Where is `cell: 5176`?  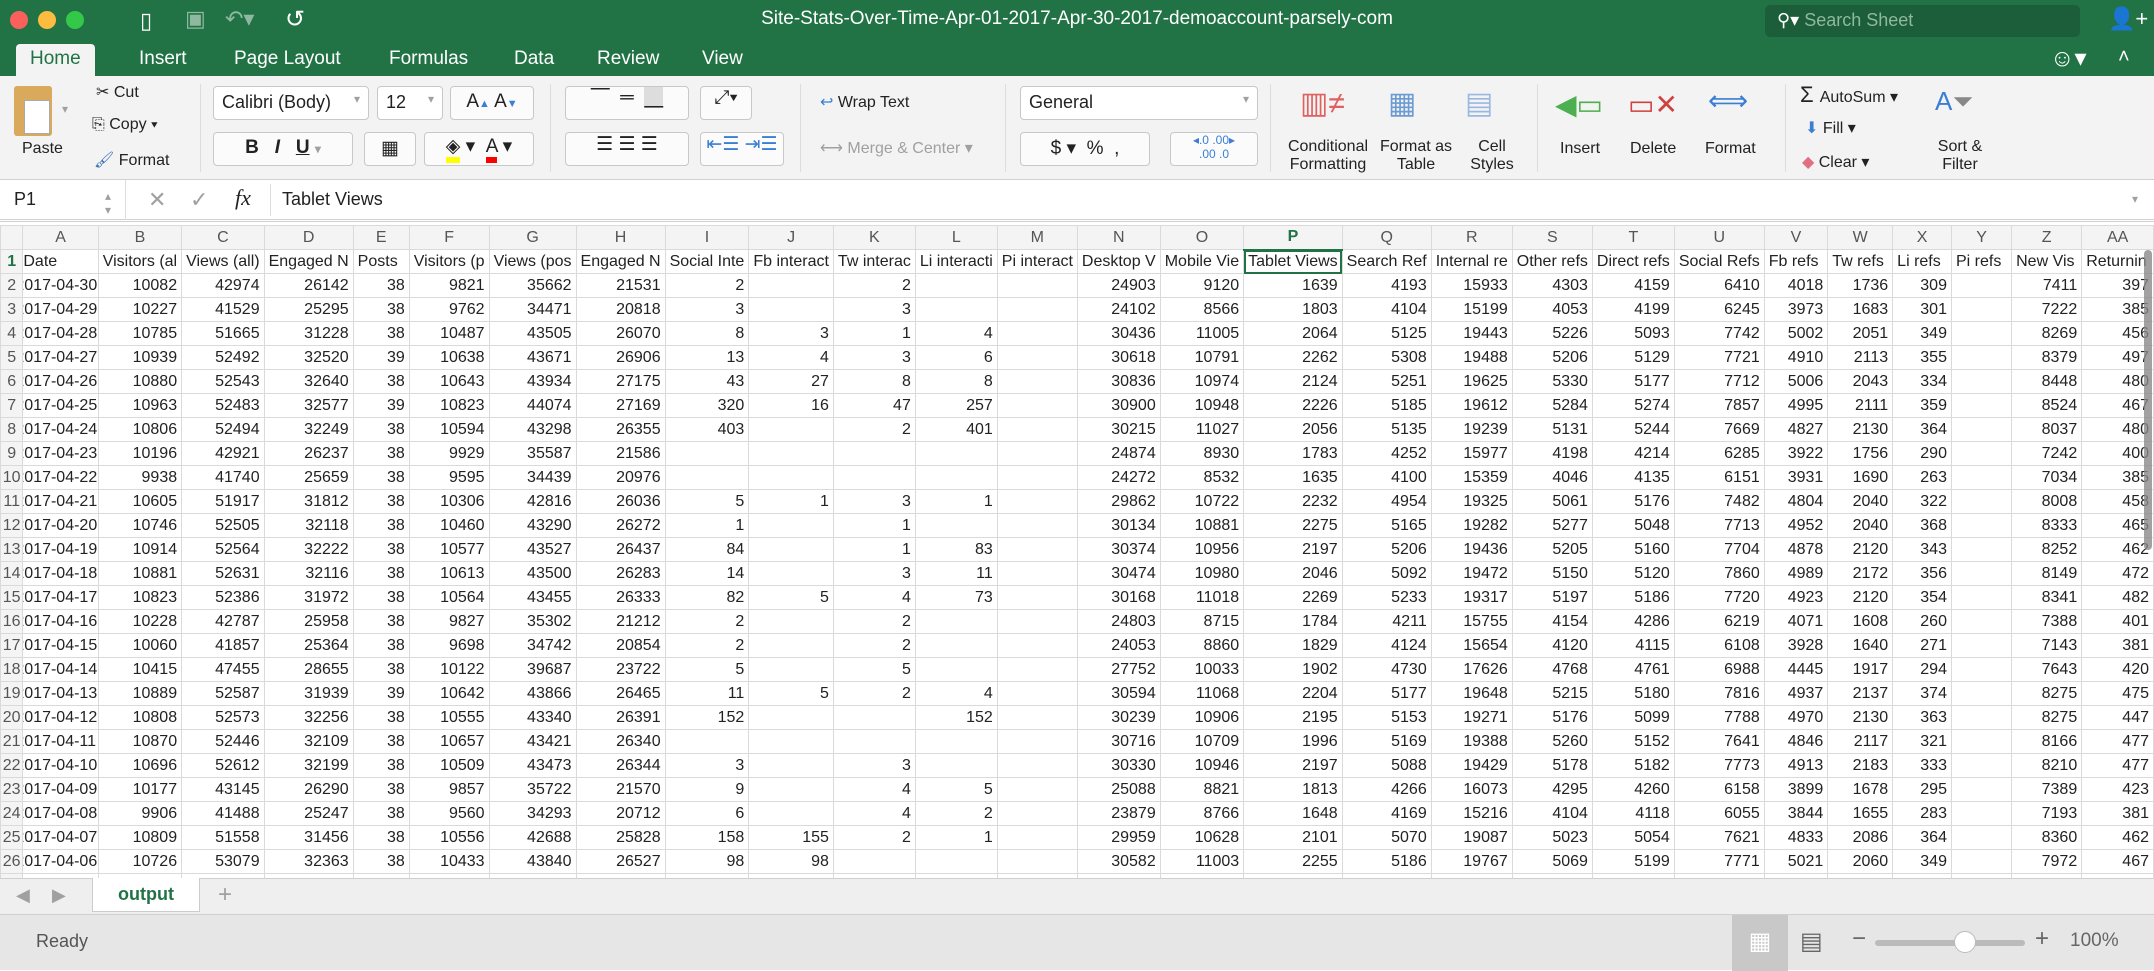
cell: 5176 is located at coordinates (1552, 717).